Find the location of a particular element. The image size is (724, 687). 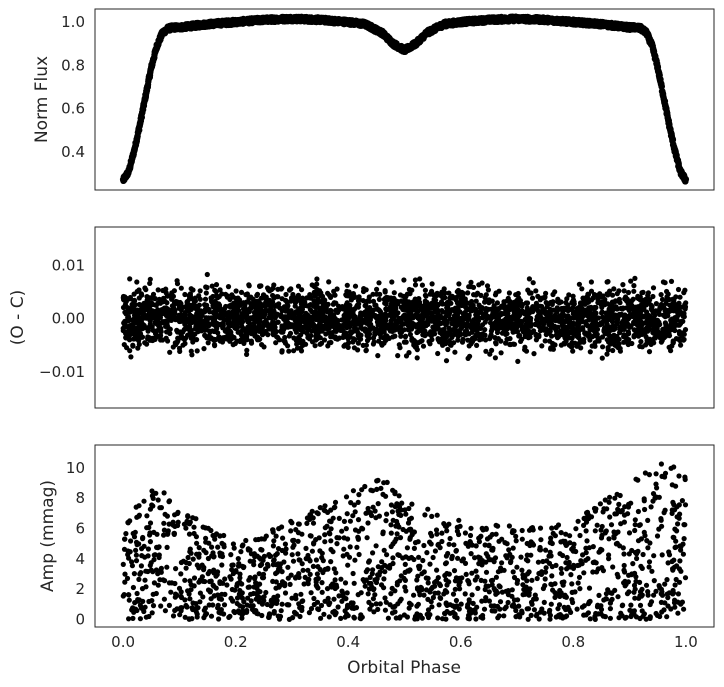

y-tick-label: 0.6 is located at coordinates (73, 109).